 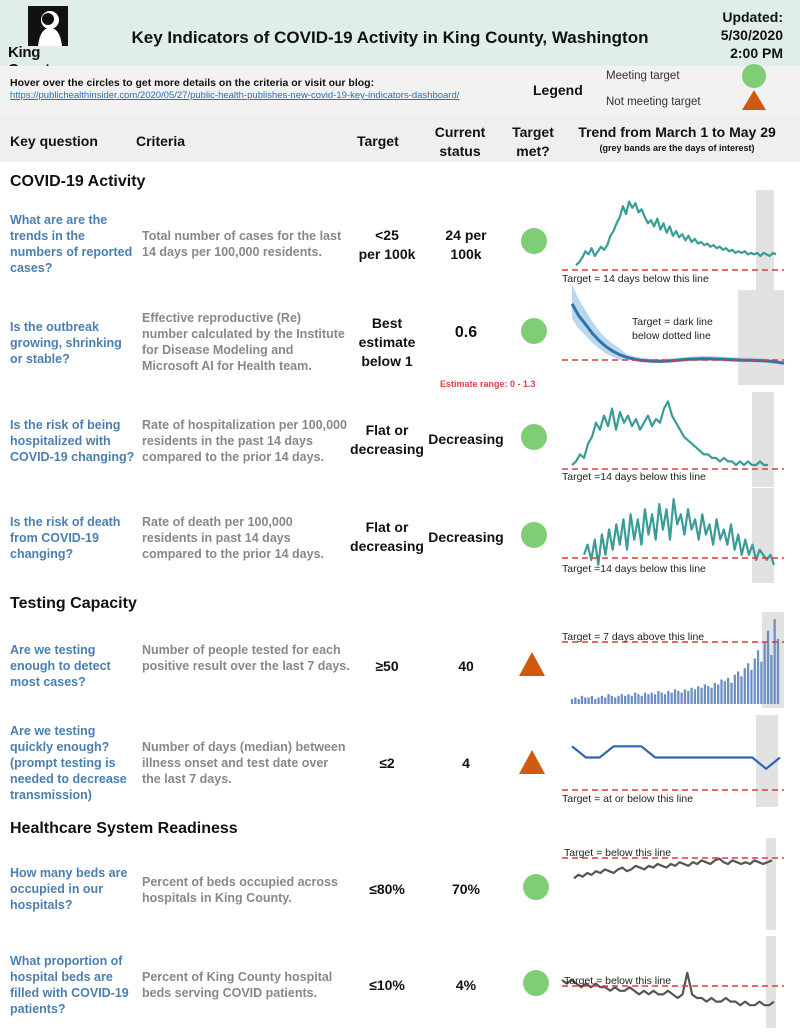 What do you see at coordinates (387, 361) in the screenshot?
I see `row-re-target-line3: below 1` at bounding box center [387, 361].